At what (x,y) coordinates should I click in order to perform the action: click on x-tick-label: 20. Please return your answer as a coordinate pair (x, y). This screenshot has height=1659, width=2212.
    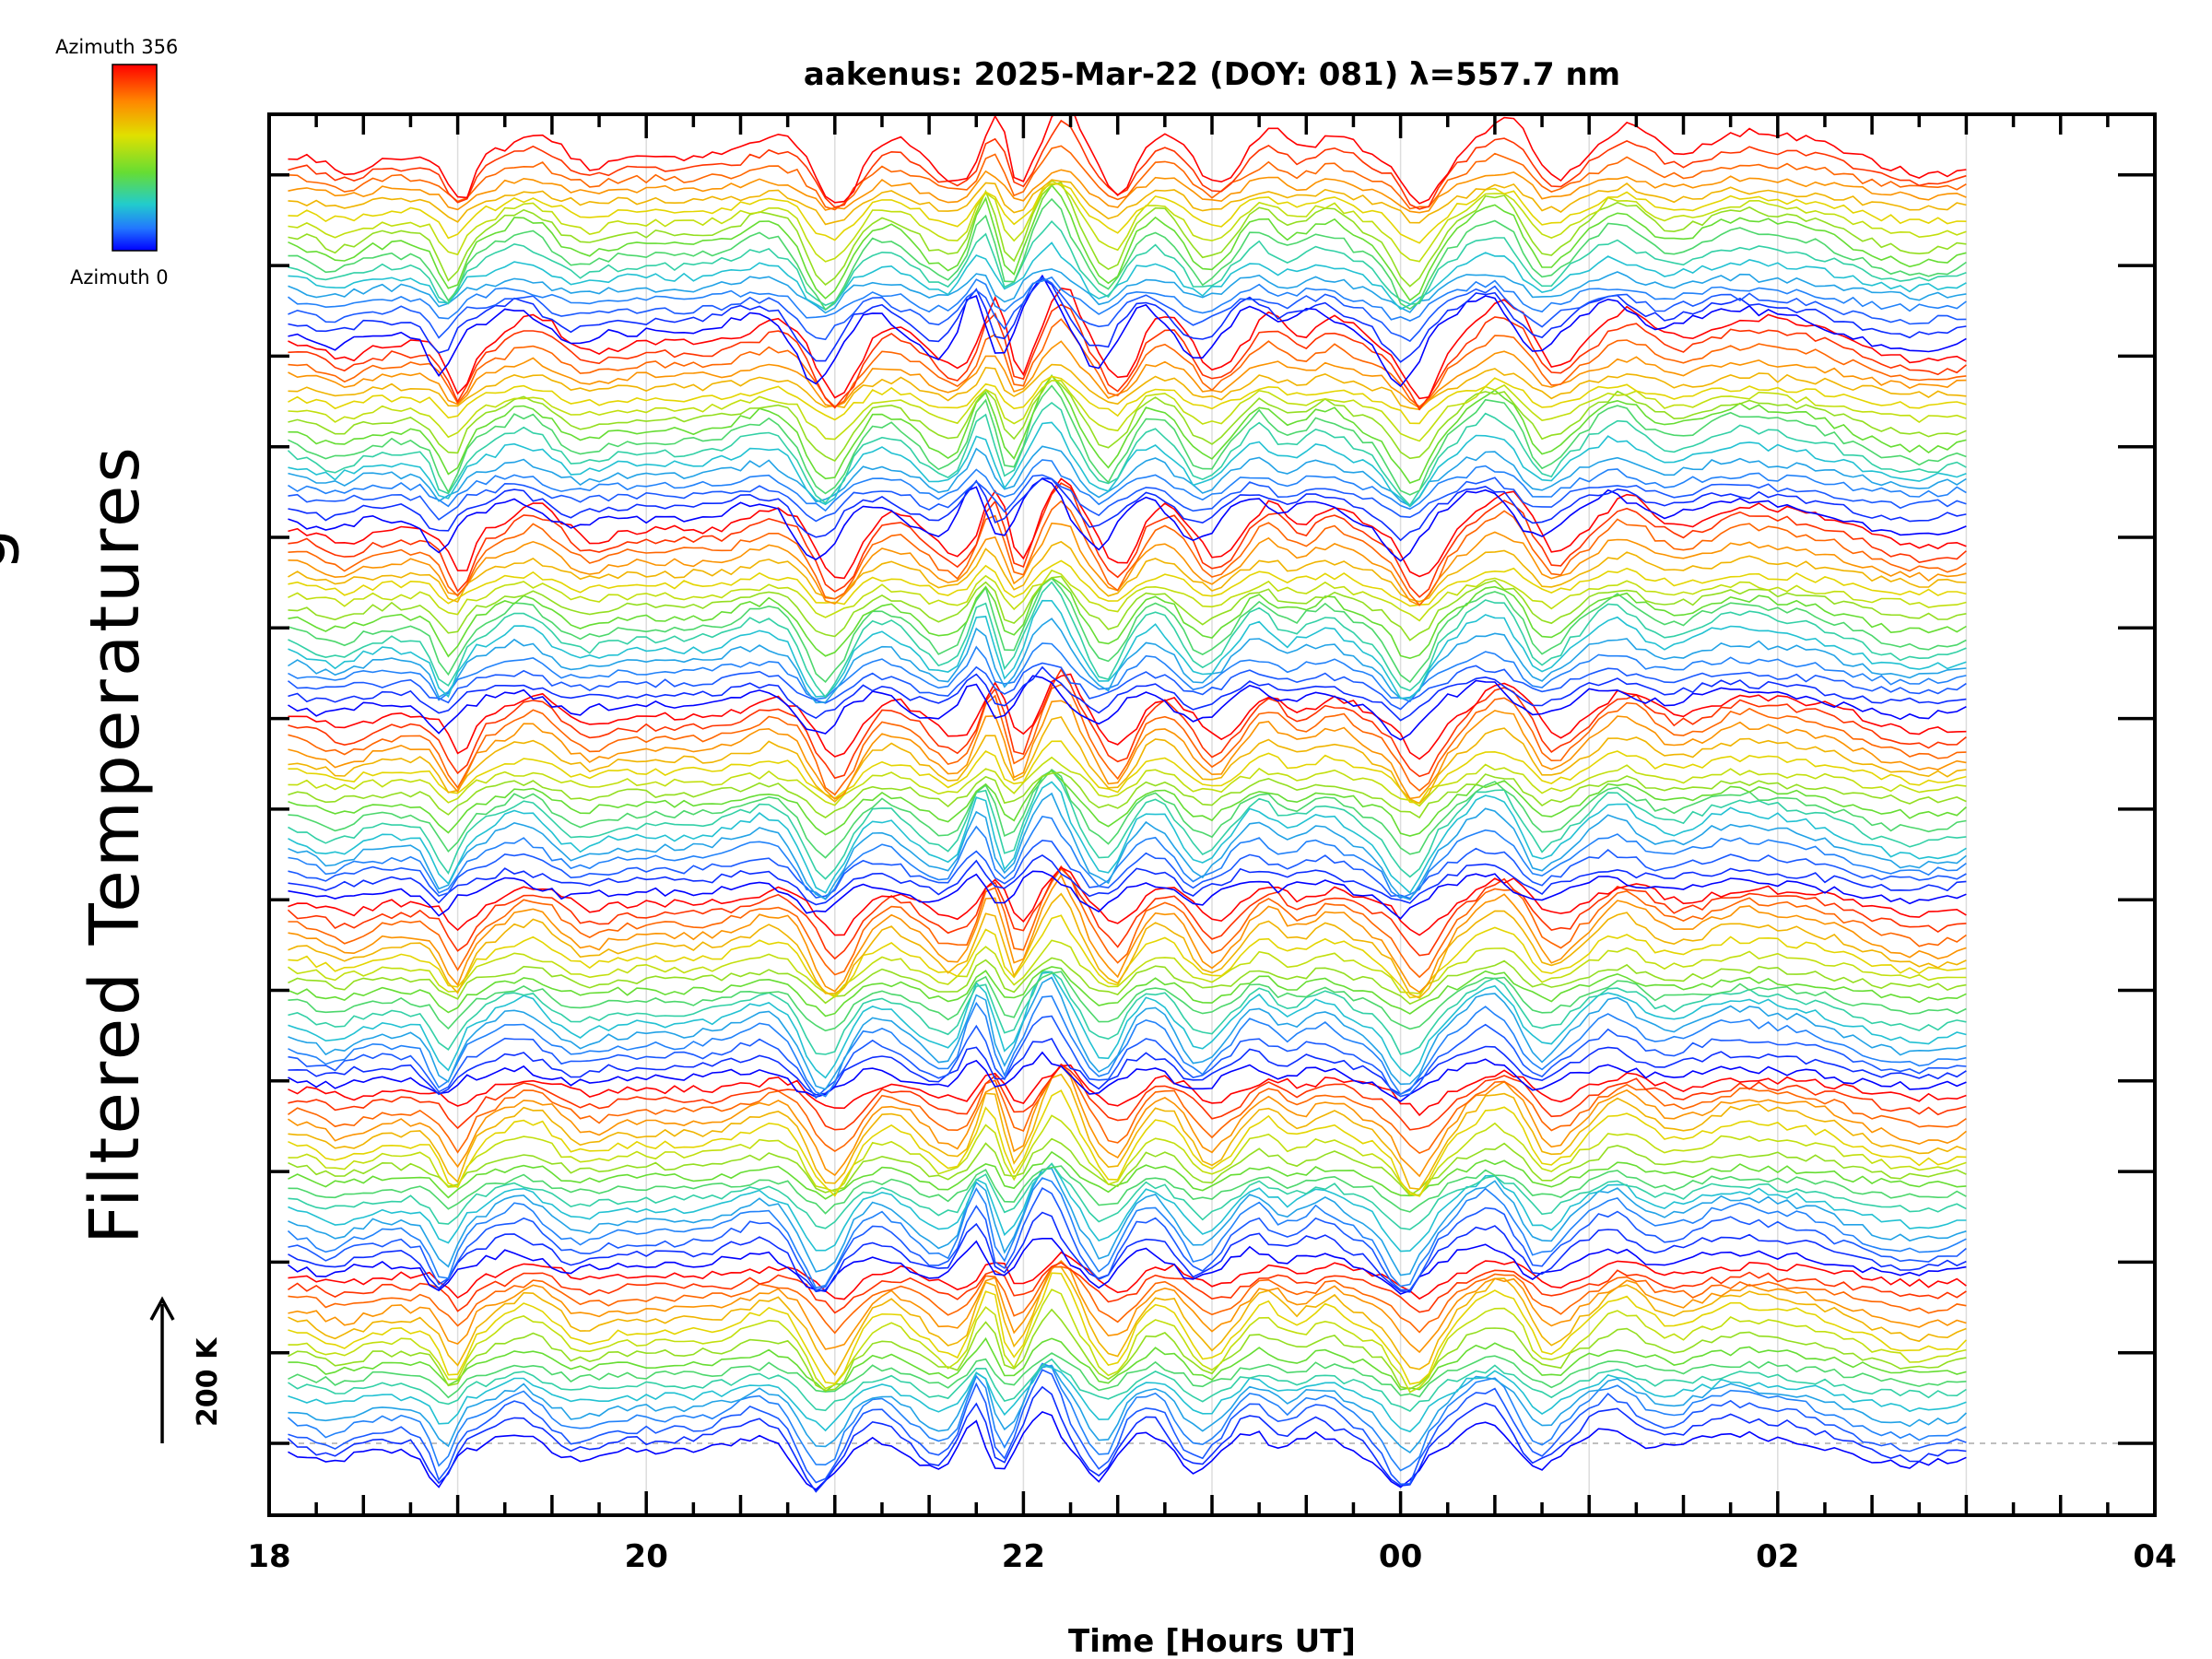
    Looking at the image, I should click on (646, 1556).